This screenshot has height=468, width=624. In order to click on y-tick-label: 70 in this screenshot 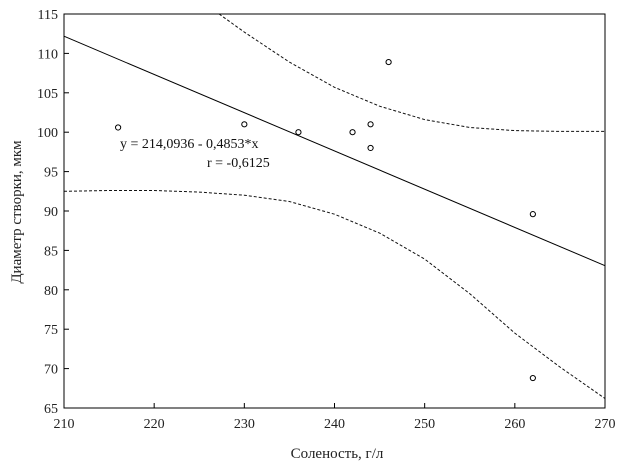, I will do `click(51, 370)`.